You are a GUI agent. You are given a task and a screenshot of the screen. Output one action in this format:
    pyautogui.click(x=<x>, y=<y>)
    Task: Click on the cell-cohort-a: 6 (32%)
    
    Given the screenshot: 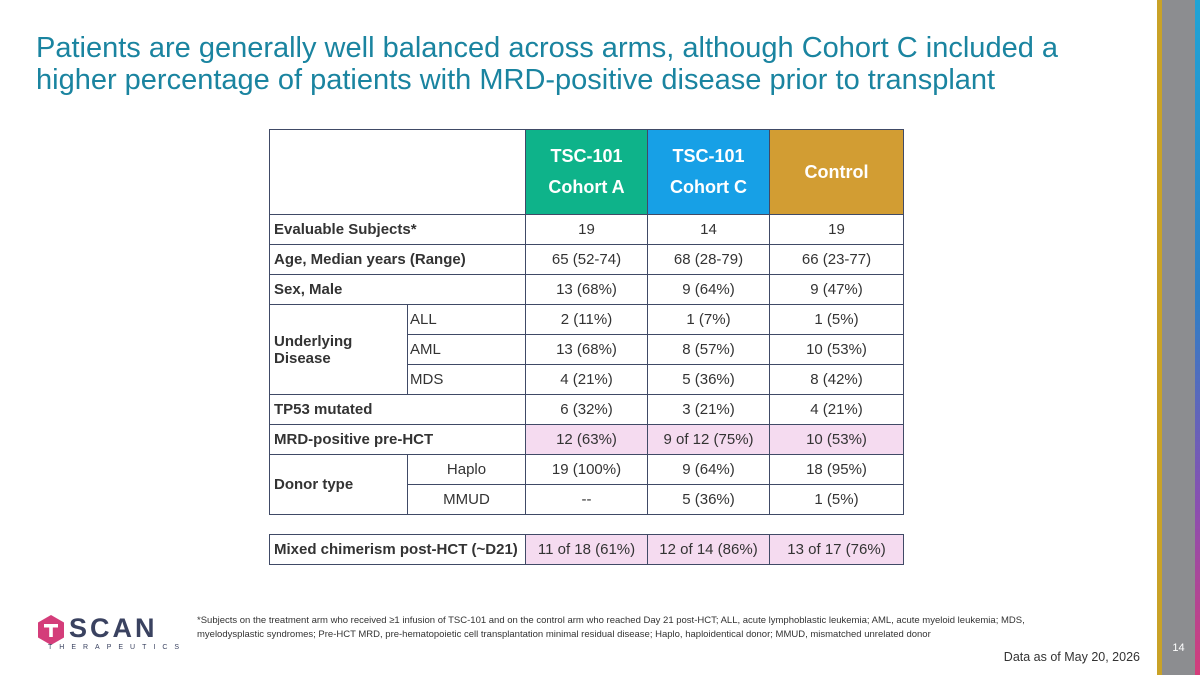 What is the action you would take?
    pyautogui.click(x=586, y=409)
    